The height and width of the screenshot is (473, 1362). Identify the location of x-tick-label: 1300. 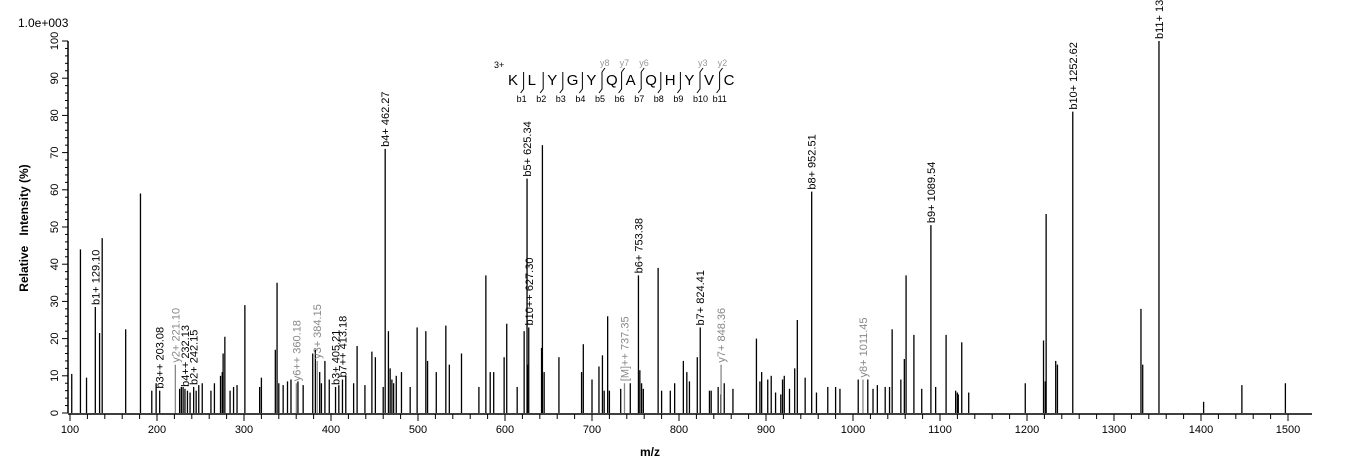
(1114, 430).